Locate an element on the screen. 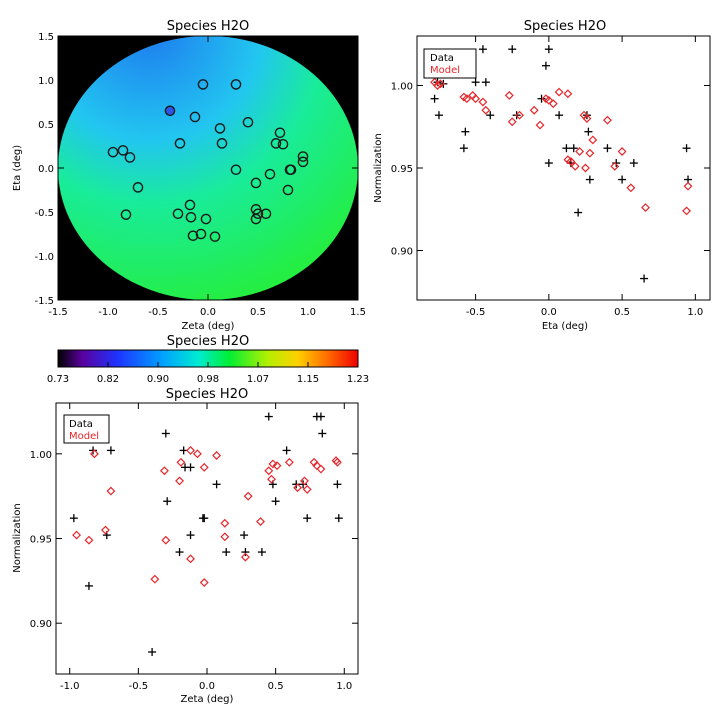  zeta-xtick-label: -1.0 is located at coordinates (70, 686).